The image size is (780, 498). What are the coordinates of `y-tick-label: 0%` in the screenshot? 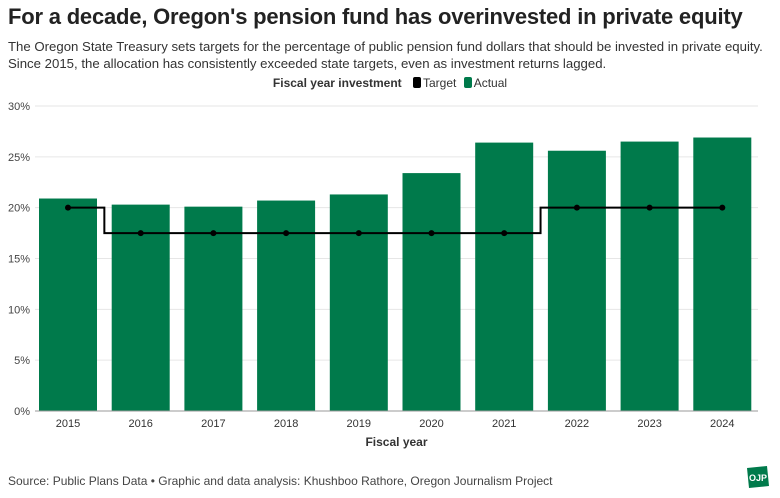 It's located at (22, 412).